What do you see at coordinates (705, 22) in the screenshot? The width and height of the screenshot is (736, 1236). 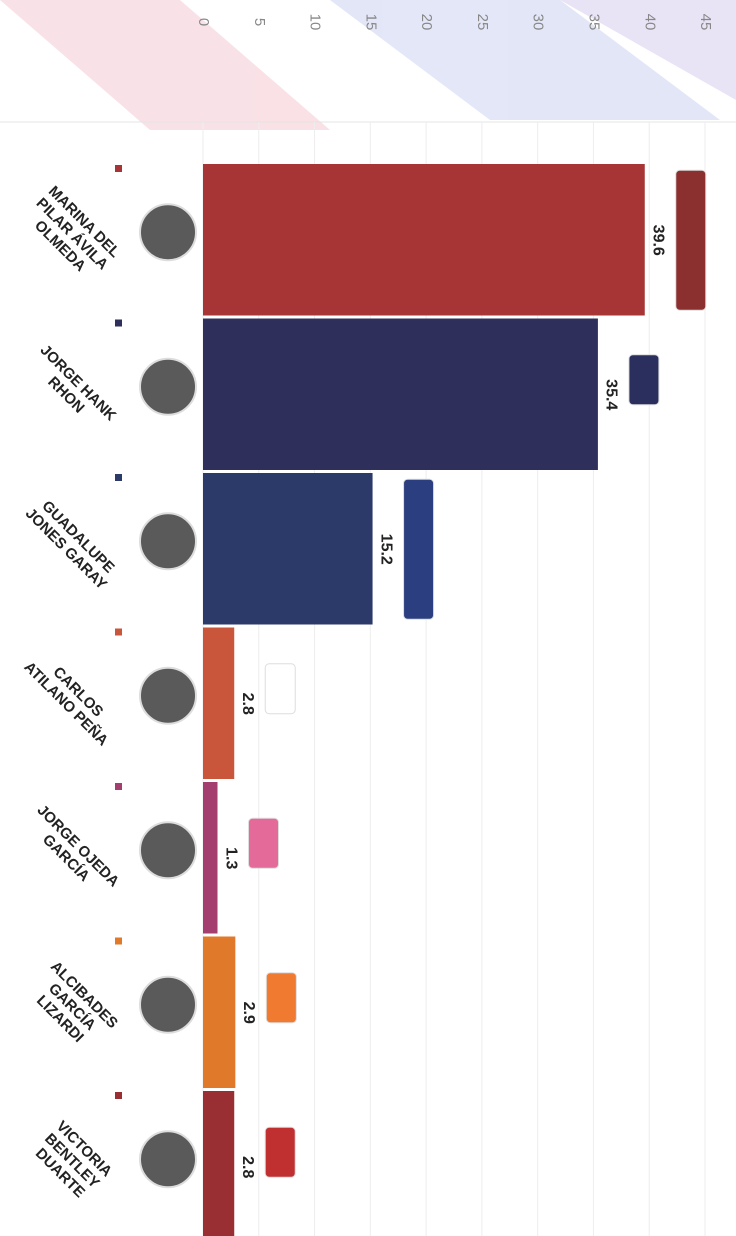 I see `x-tick-label: 45` at bounding box center [705, 22].